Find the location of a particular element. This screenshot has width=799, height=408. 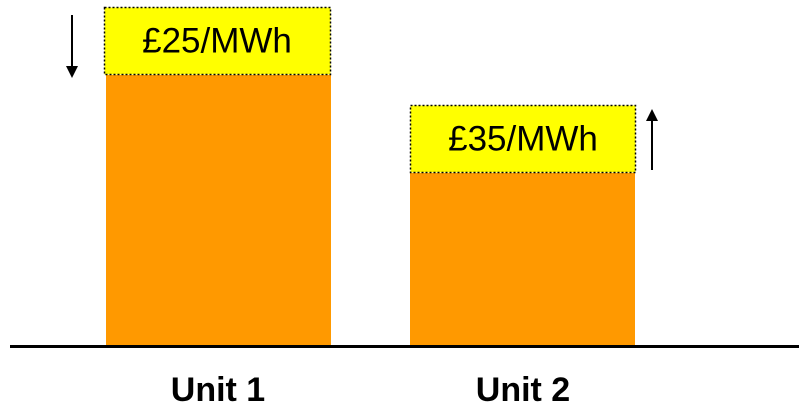

unit-label: Unit 1 is located at coordinates (218, 389).